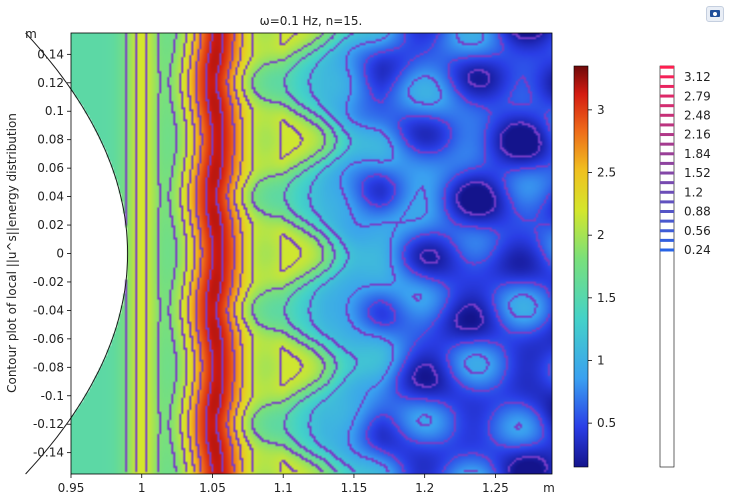 This screenshot has height=497, width=731. Describe the element at coordinates (50, 83) in the screenshot. I see `y-tick-label: 0.12` at that location.